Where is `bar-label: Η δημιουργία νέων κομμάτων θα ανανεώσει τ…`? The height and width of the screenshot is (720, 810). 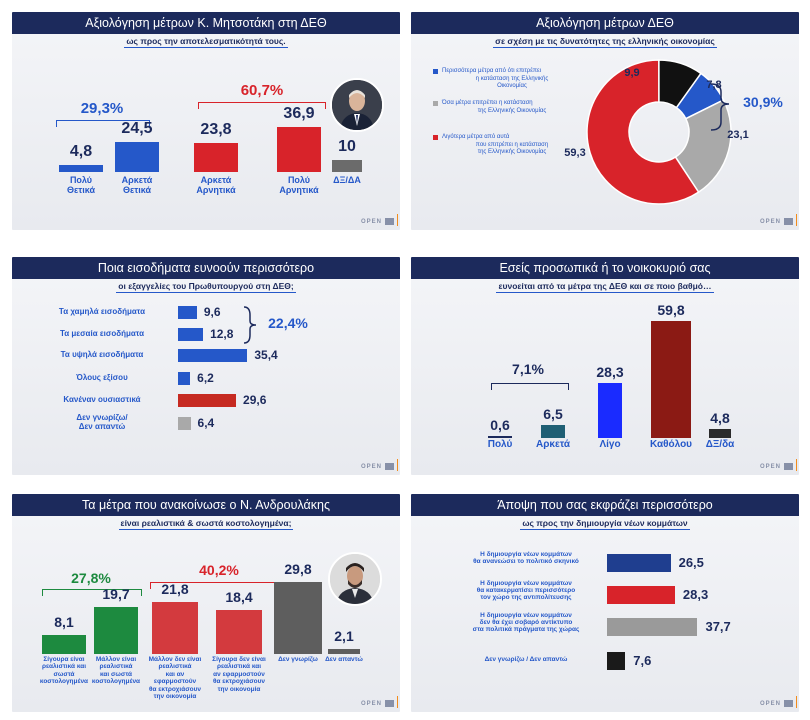
bar-label: Η δημιουργία νέων κομμάτων θα ανανεώσει τ… is located at coordinates (526, 558).